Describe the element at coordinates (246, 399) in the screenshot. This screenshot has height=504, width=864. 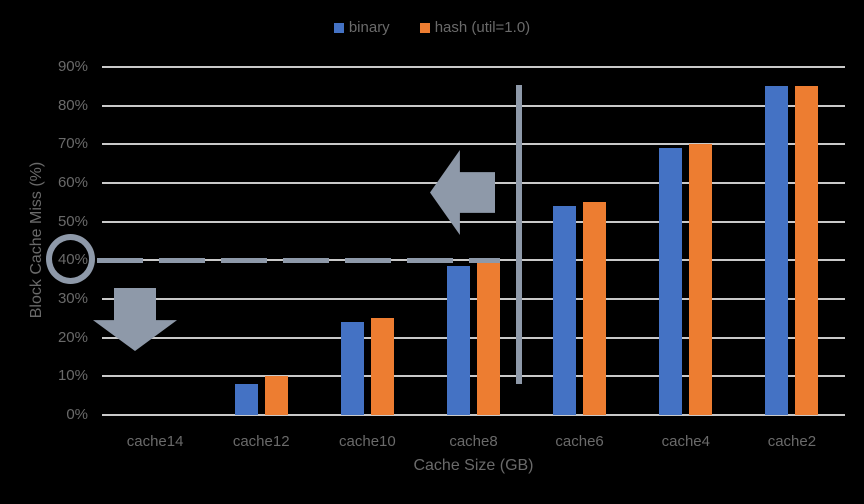
I see `bar-binary-cache12` at that location.